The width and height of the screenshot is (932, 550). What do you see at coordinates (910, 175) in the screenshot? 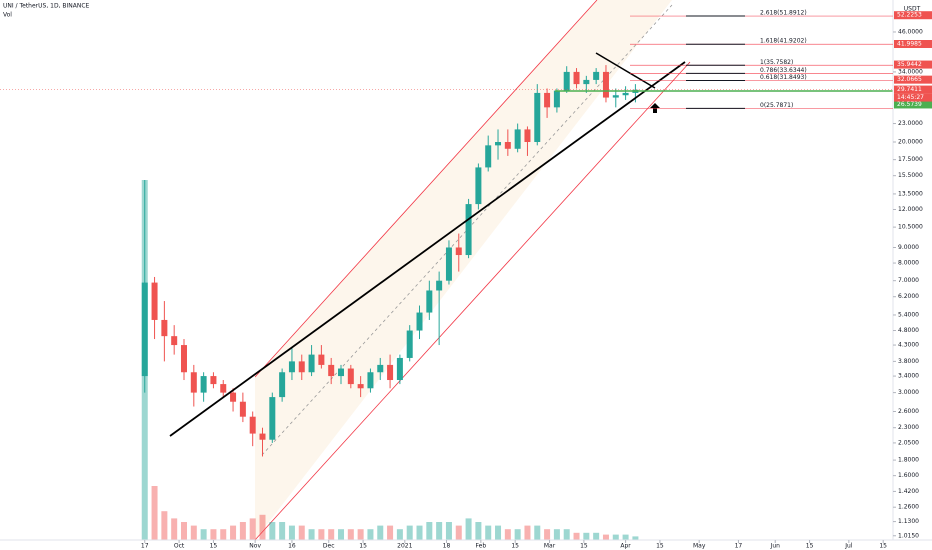
I see `y-tick-label: 15.5000` at bounding box center [910, 175].